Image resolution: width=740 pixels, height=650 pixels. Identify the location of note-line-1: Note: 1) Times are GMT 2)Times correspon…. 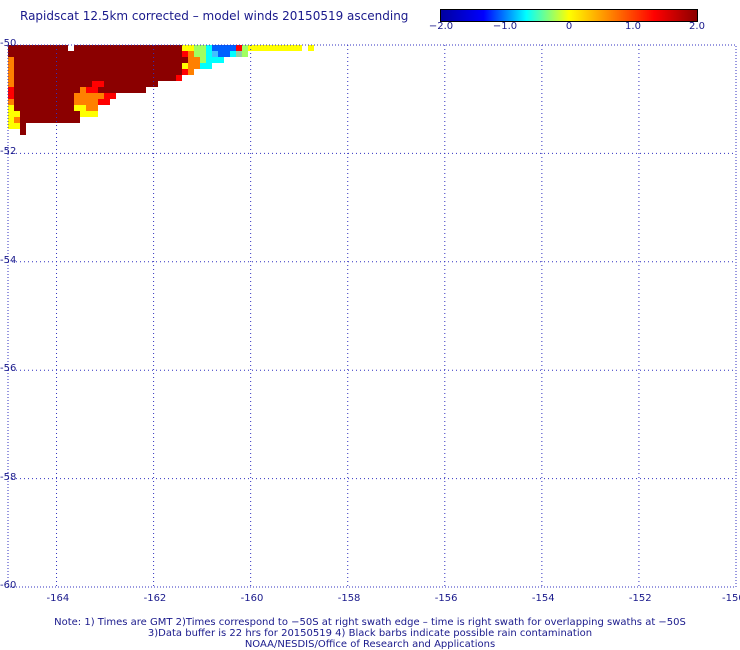
(370, 622).